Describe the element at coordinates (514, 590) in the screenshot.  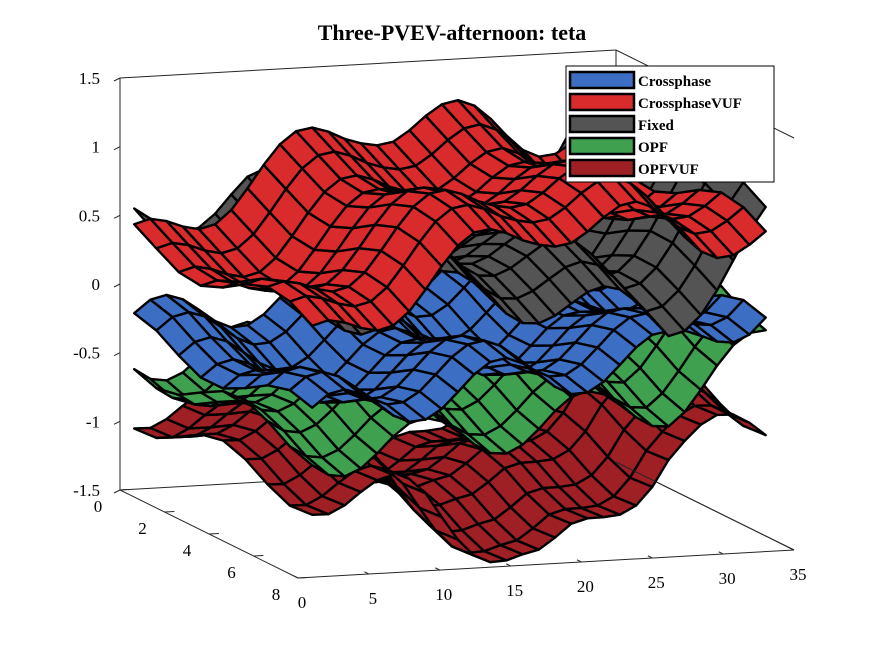
I see `x-tick-label: 15` at that location.